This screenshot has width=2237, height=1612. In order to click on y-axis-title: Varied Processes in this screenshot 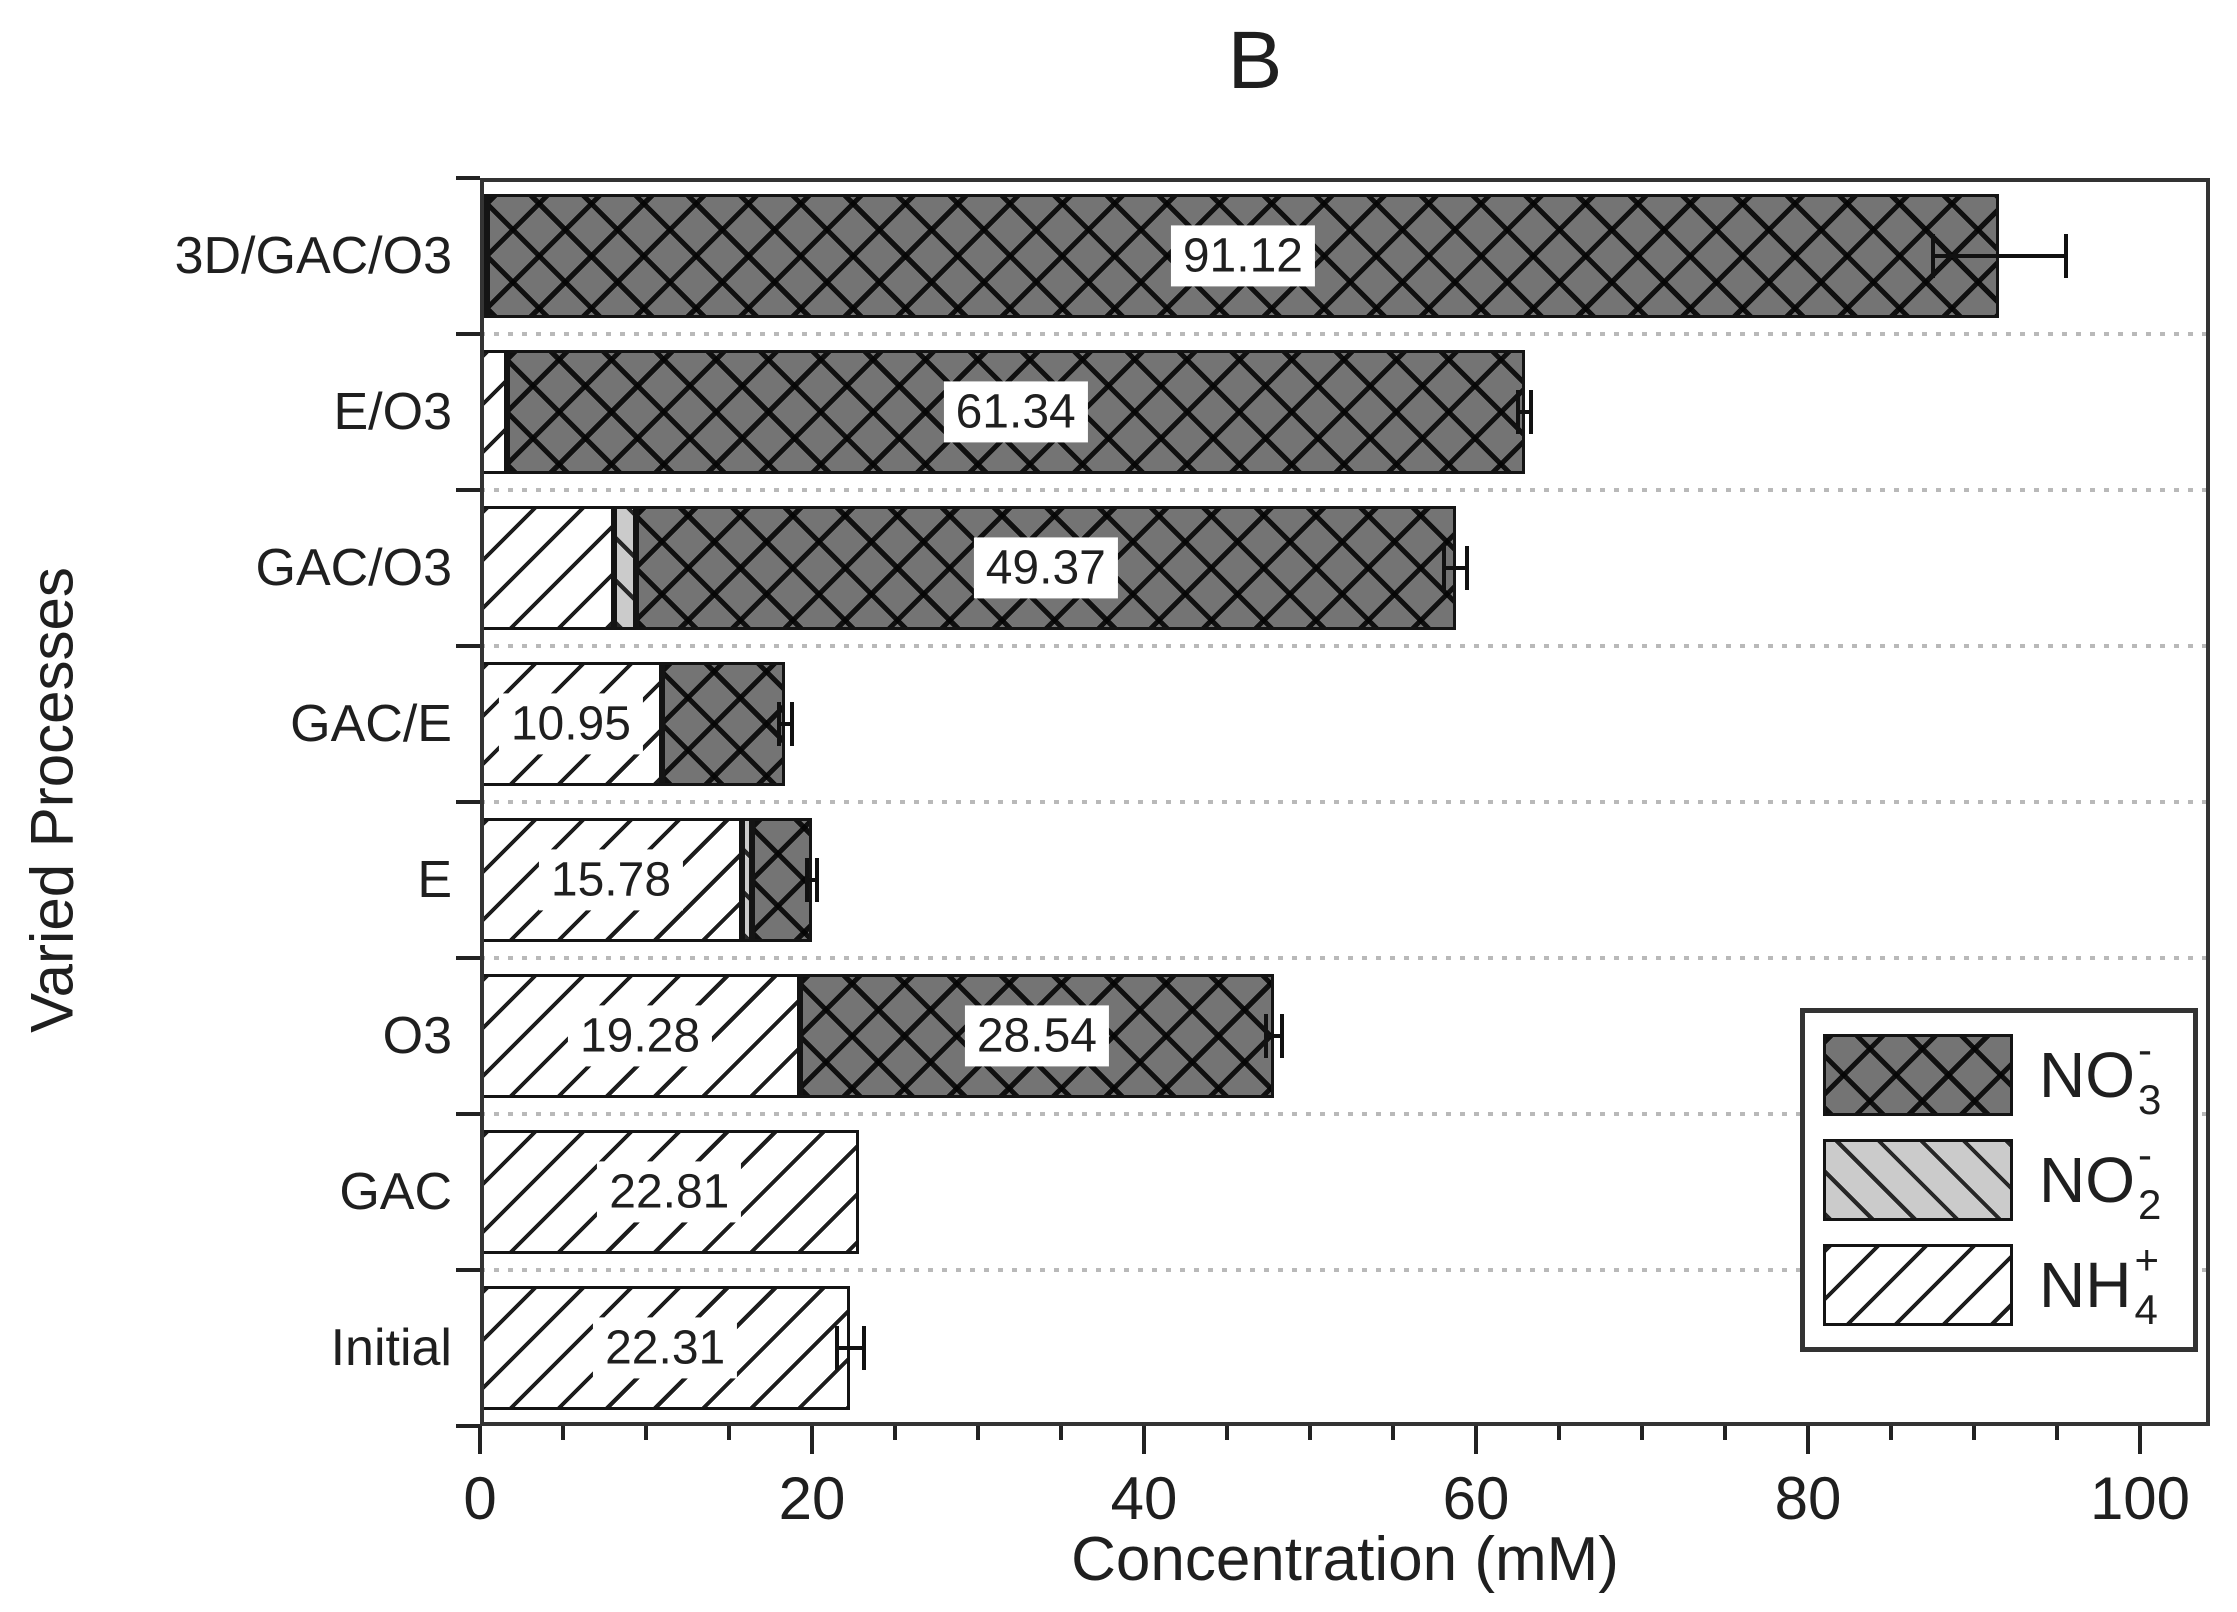, I will do `click(52, 800)`.